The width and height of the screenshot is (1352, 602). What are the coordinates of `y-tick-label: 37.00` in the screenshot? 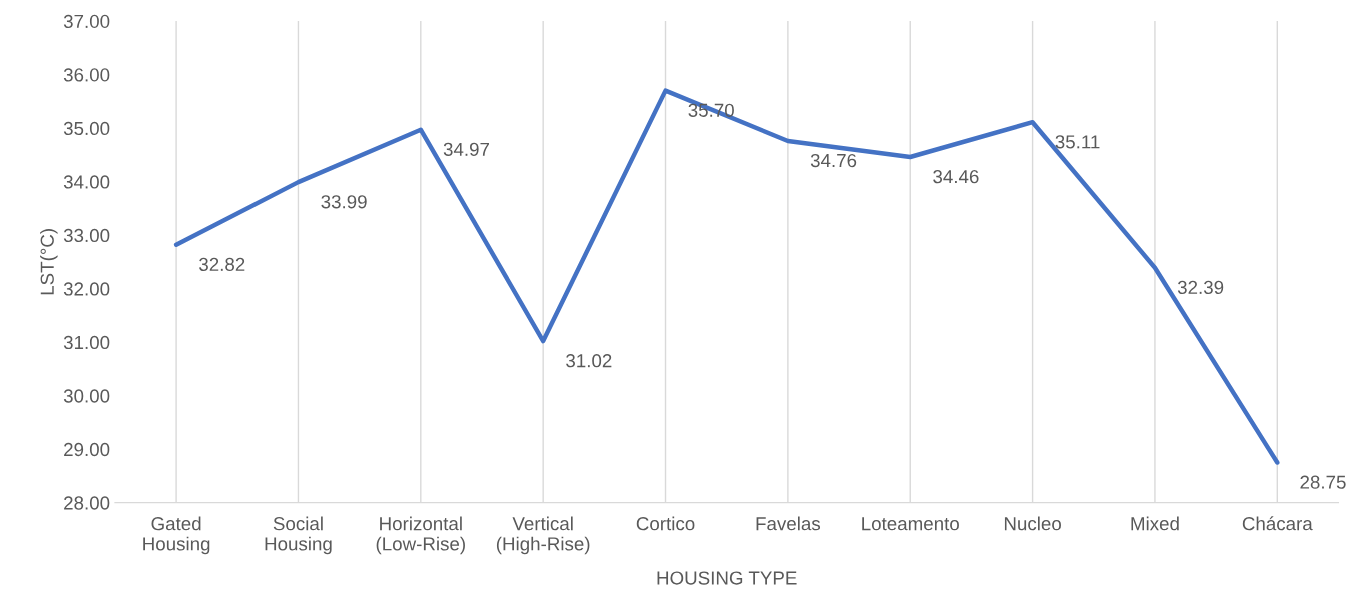 It's located at (86, 21).